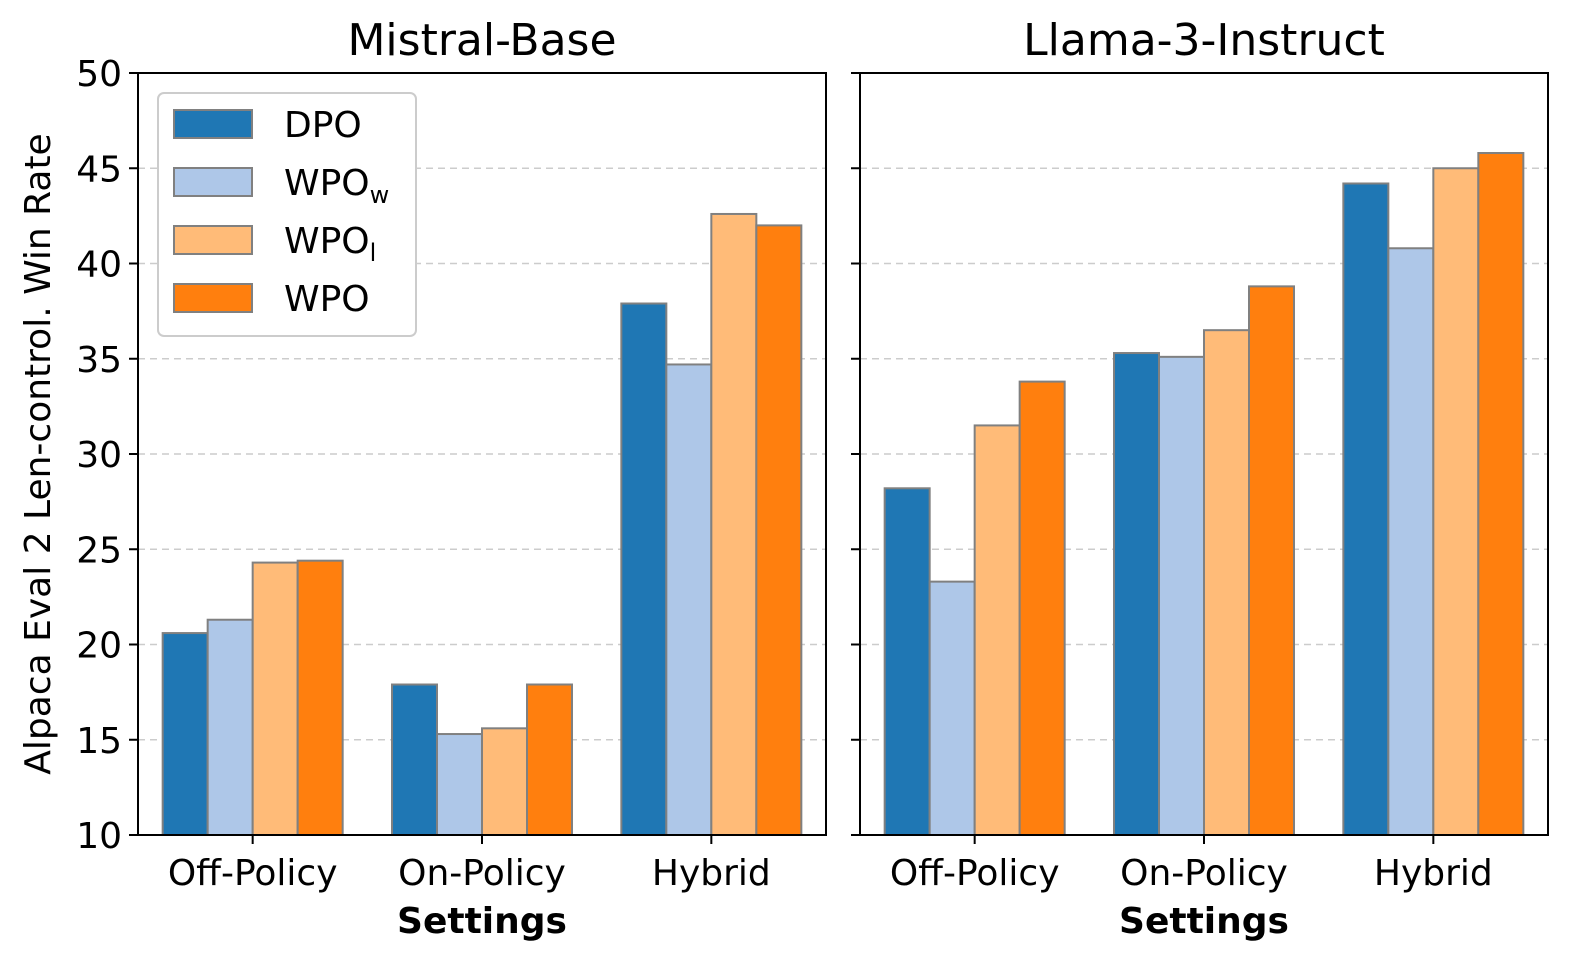 This screenshot has height=969, width=1577. What do you see at coordinates (99, 836) in the screenshot?
I see `y-tick-label: 10` at bounding box center [99, 836].